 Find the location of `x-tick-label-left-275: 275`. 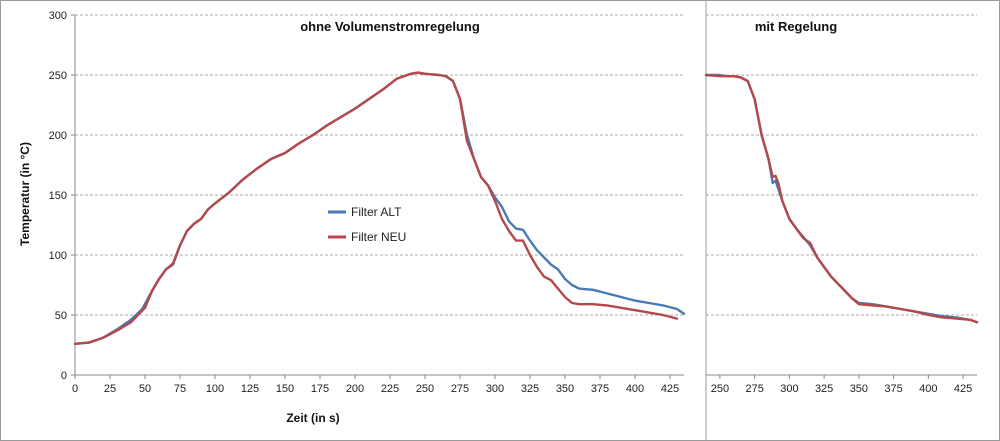

x-tick-label-left-275: 275 is located at coordinates (460, 389).